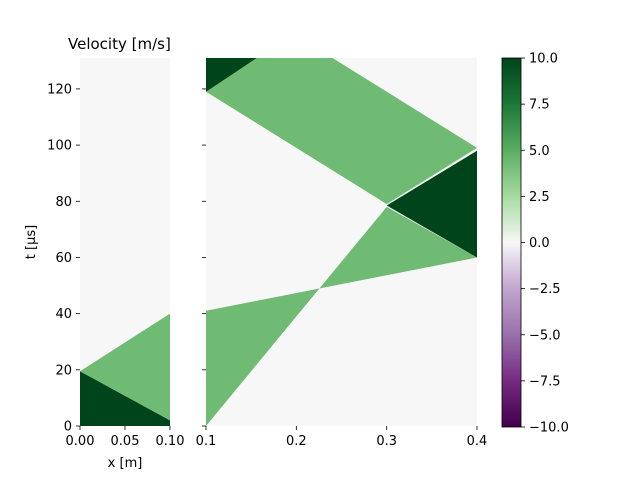 This screenshot has height=480, width=640. I want to click on right-x-tick-label: 0.2, so click(296, 441).